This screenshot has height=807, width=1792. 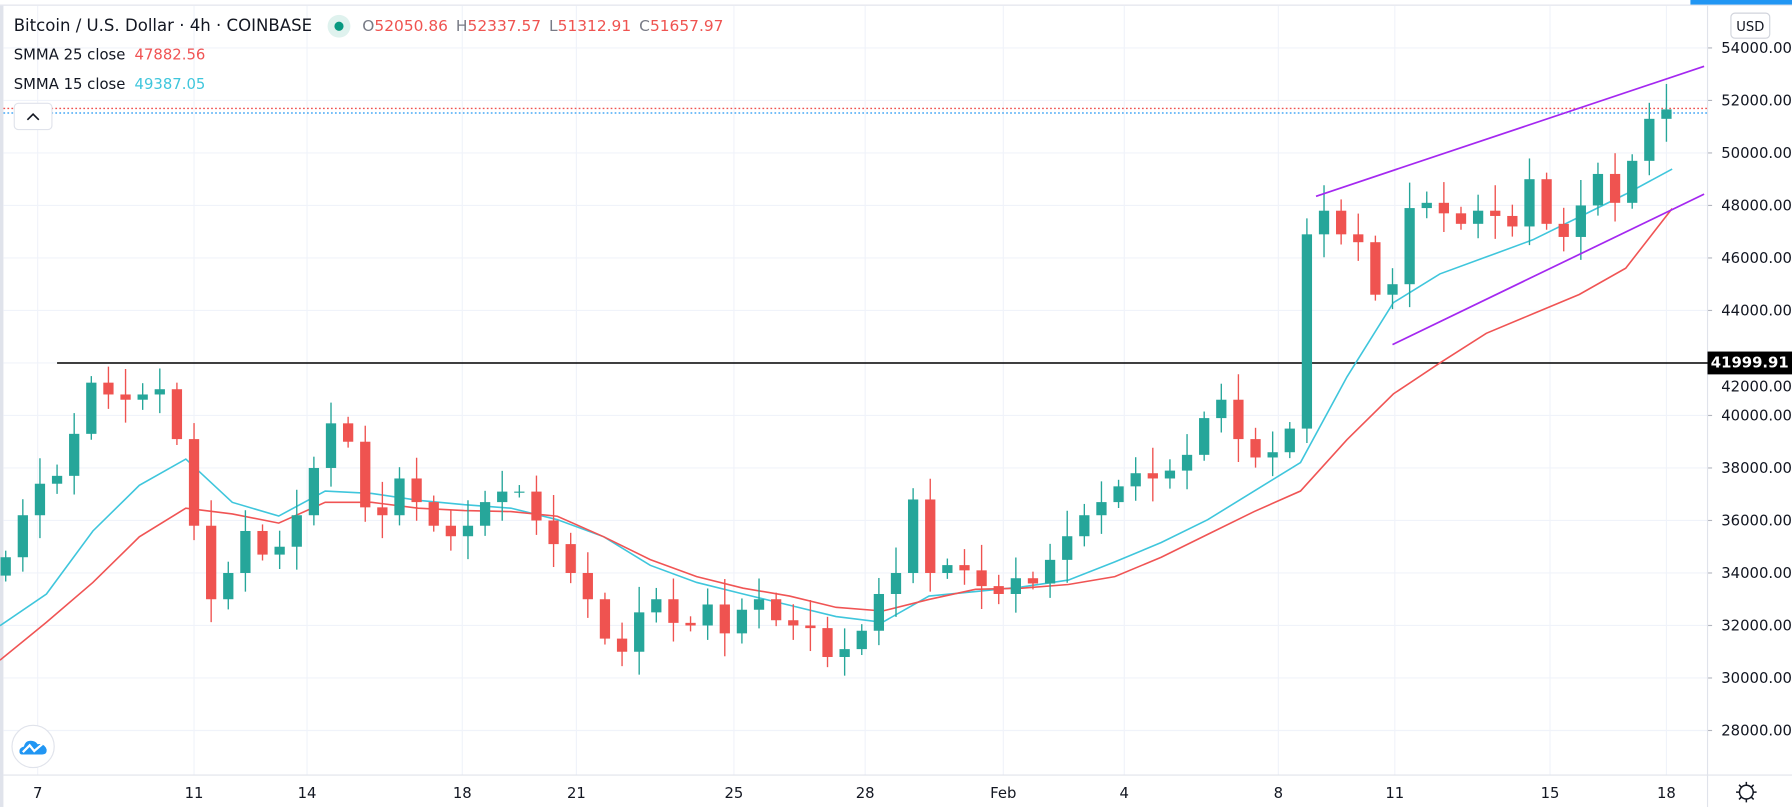 I want to click on settings-gear-icon, so click(x=1746, y=792).